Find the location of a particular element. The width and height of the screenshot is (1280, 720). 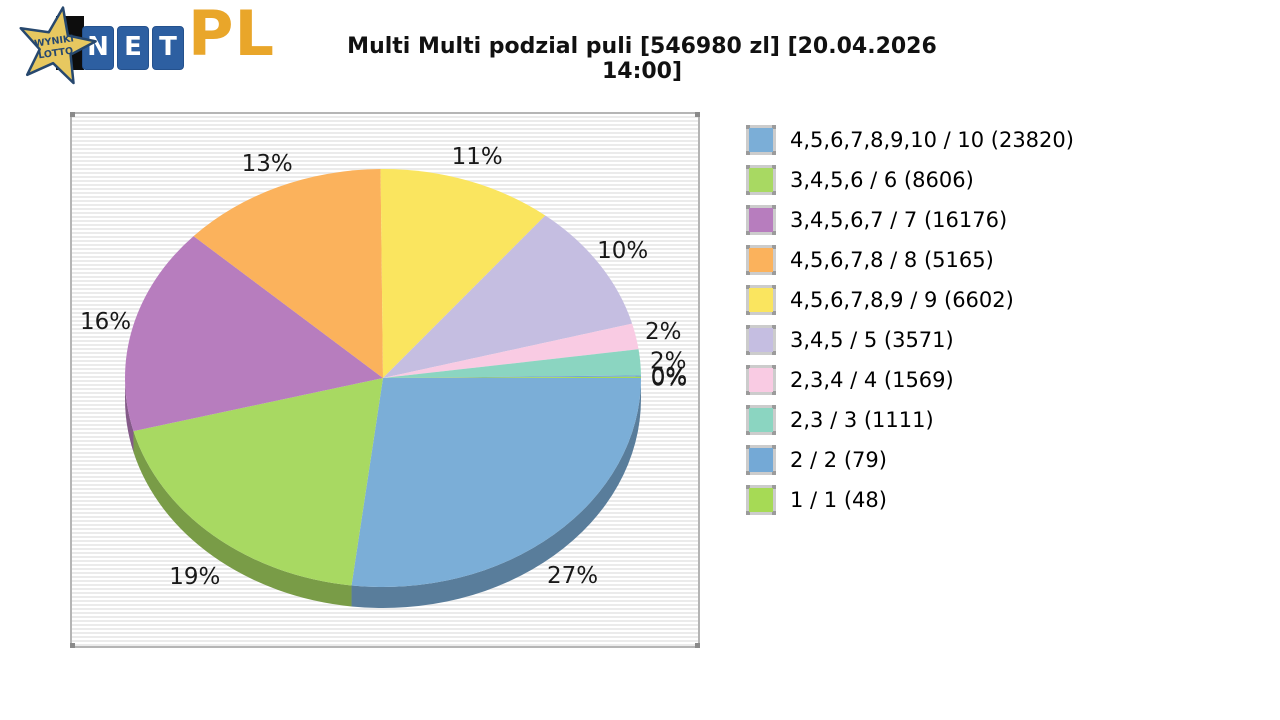

logo-net-tile: T is located at coordinates (168, 48).